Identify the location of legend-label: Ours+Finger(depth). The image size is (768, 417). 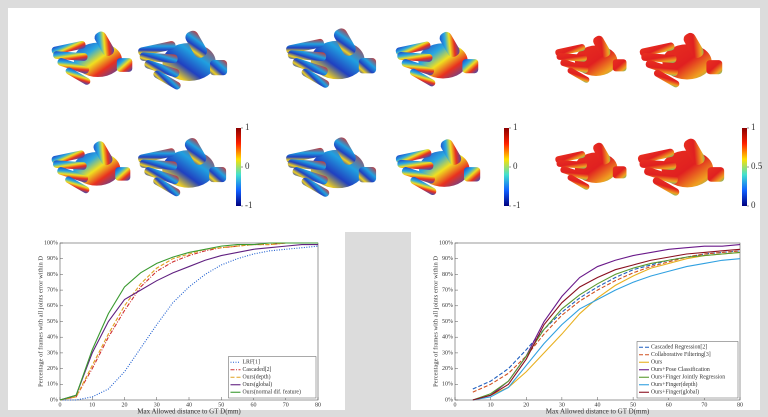
(674, 384).